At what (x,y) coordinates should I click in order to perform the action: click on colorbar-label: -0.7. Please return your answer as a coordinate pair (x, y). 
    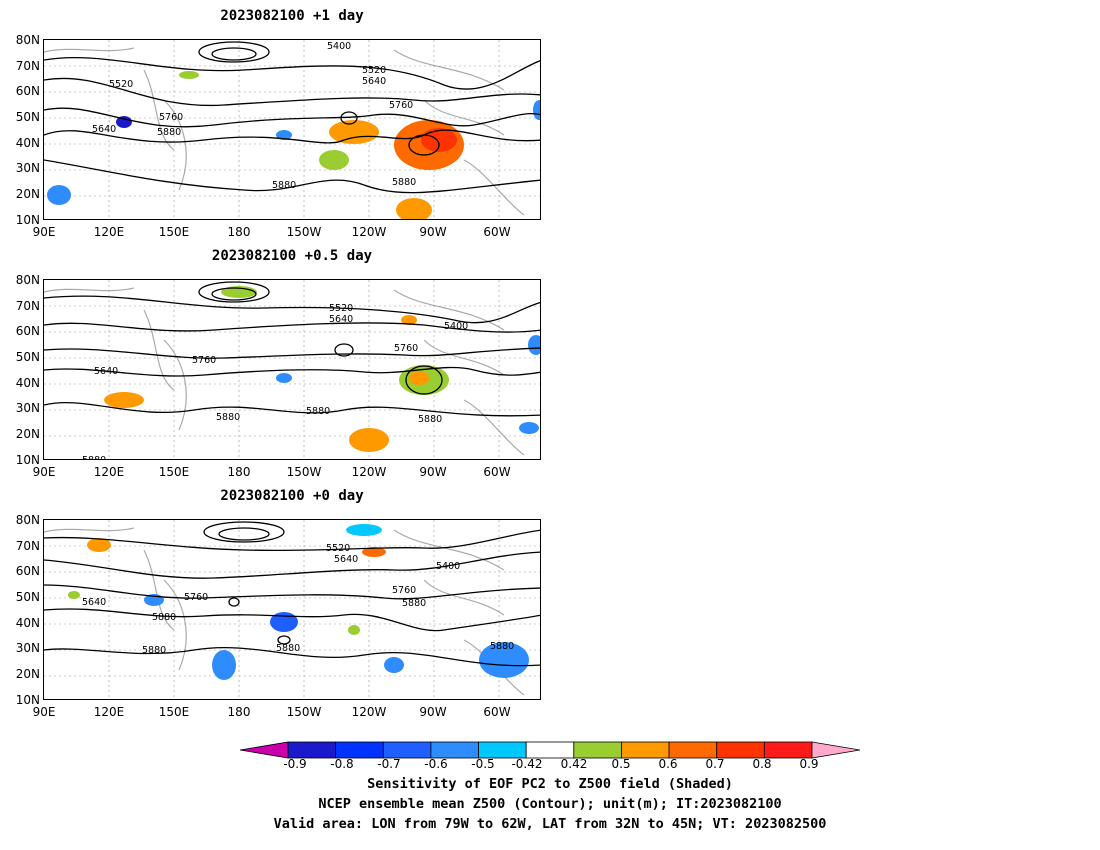
    Looking at the image, I should click on (389, 764).